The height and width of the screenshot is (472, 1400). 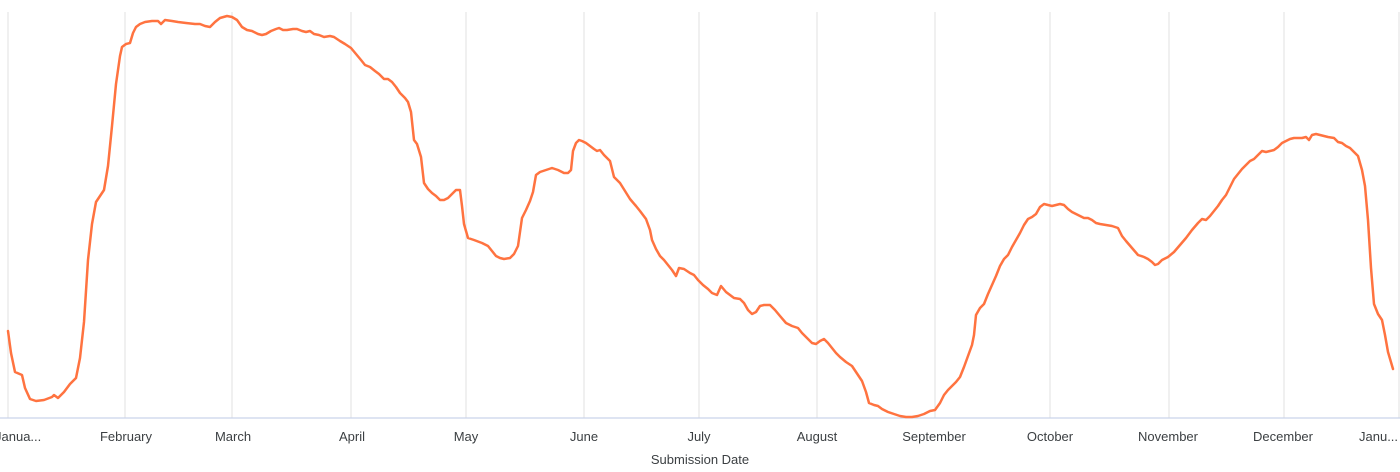 I want to click on x-tick-label: February, so click(x=126, y=436).